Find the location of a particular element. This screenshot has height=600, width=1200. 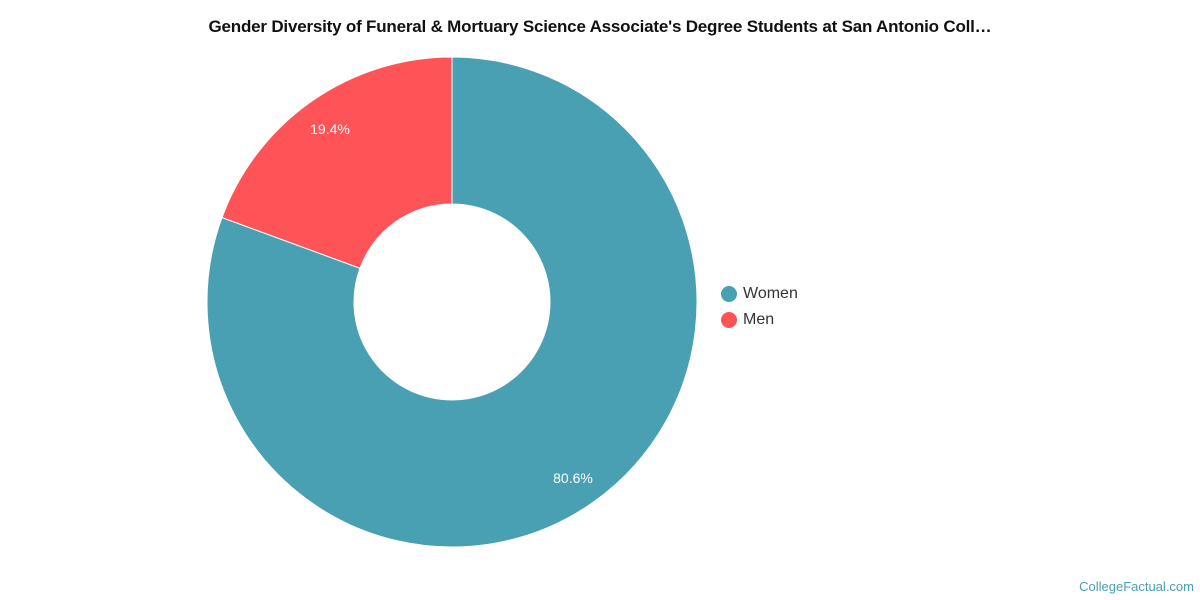

legend-label-men: Men is located at coordinates (759, 319).